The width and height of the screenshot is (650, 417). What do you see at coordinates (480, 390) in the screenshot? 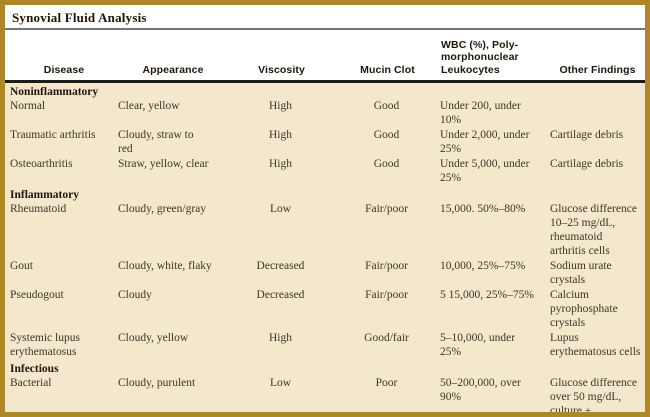
I see `cell-wbc: 50–200,000, over 90%` at bounding box center [480, 390].